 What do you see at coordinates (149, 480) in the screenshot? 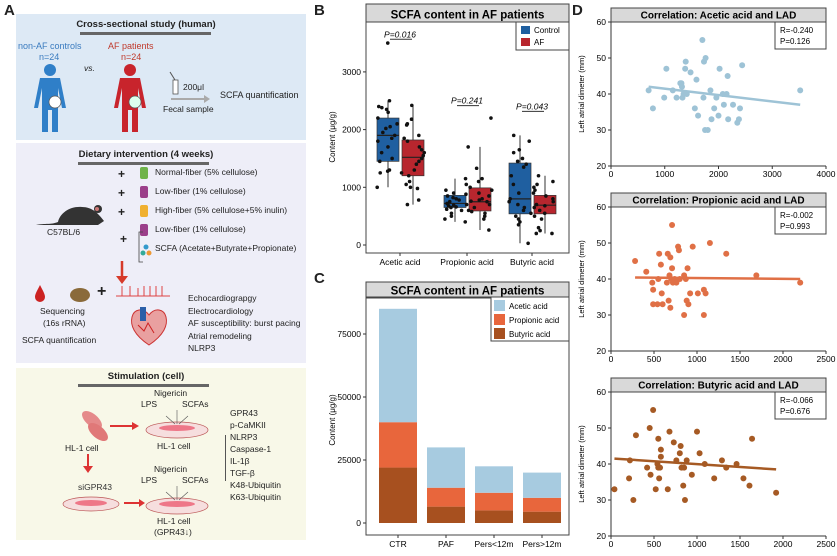
I see `lps-label: LPS` at bounding box center [149, 480].